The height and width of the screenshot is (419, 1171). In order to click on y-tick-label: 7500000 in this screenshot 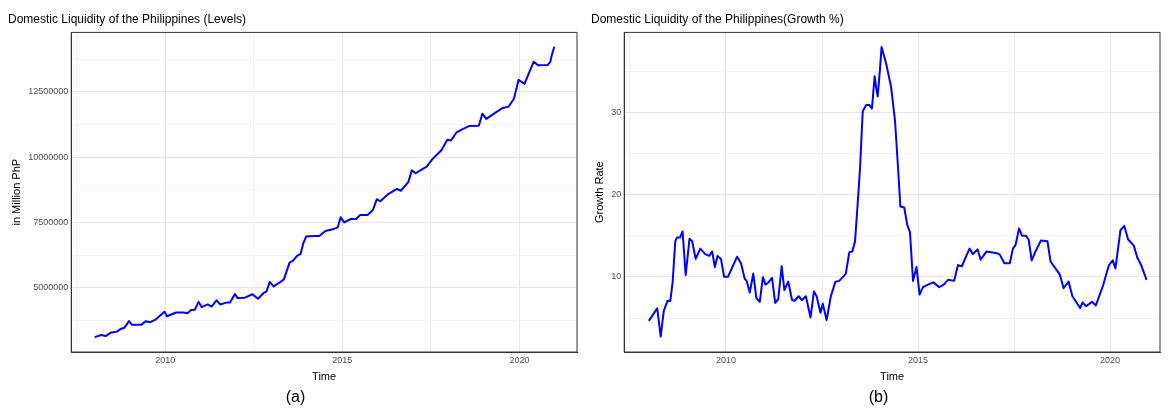, I will do `click(51, 222)`.